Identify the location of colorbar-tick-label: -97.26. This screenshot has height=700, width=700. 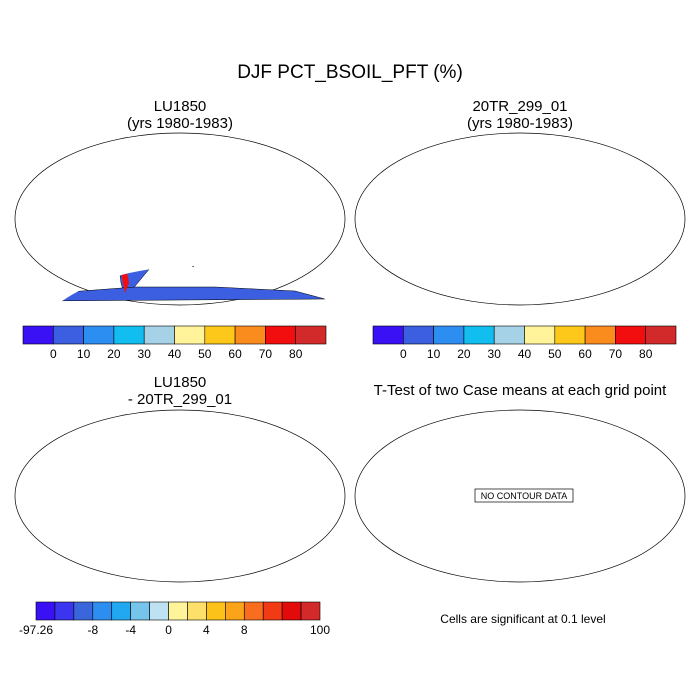
(36, 630).